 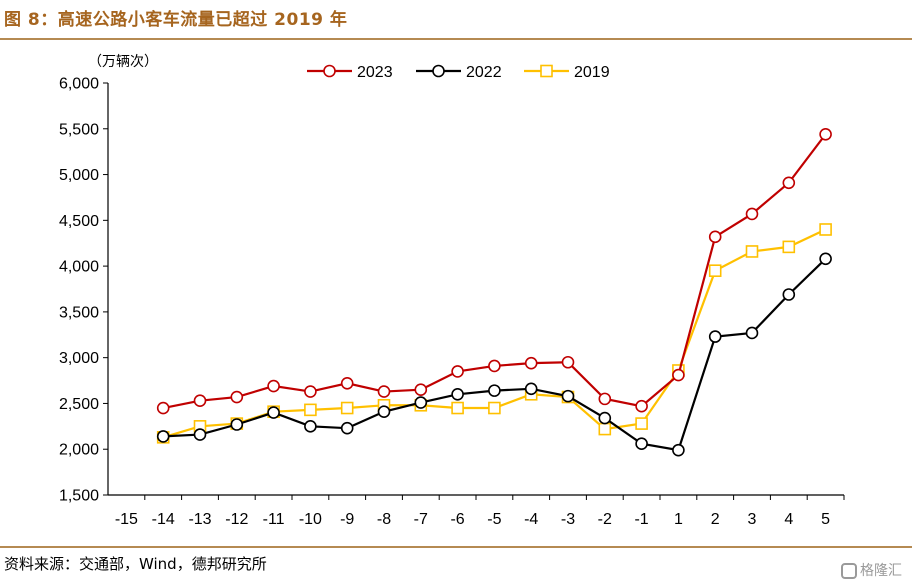 What do you see at coordinates (79, 175) in the screenshot?
I see `y-tick-label: 5,000` at bounding box center [79, 175].